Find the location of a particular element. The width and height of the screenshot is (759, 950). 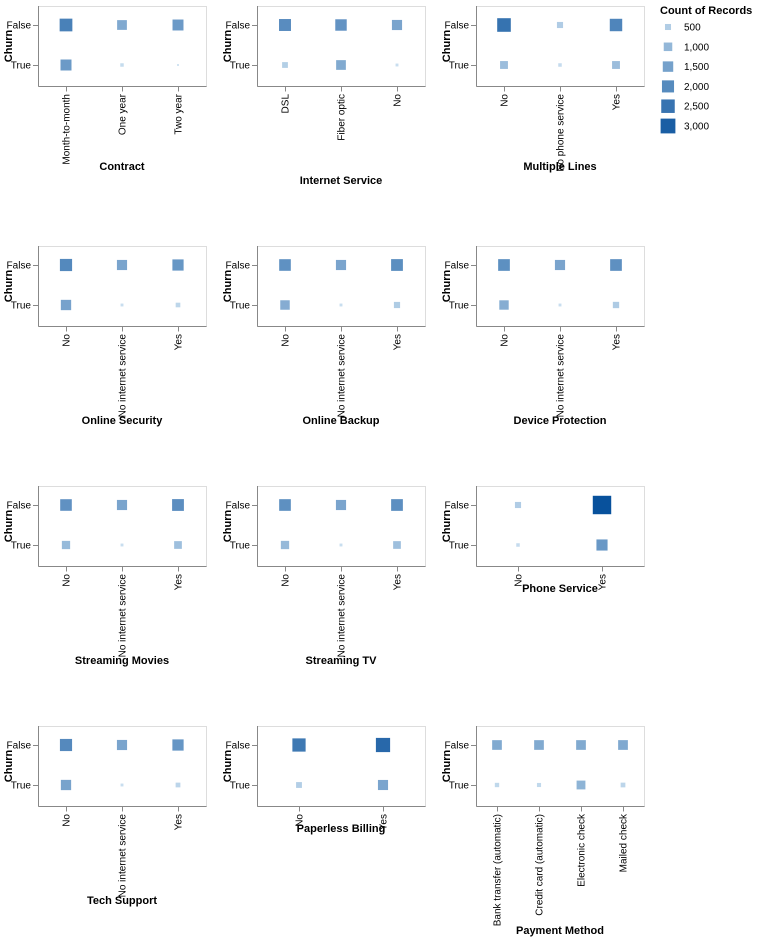

panel-device-protection-x-axis-title: Device Protection is located at coordinates (560, 421).